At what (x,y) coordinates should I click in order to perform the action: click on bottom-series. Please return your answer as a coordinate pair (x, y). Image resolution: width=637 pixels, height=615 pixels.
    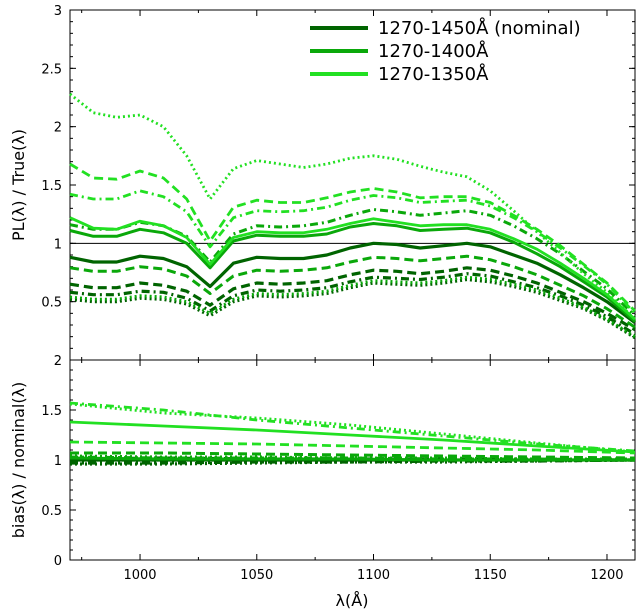
    Looking at the image, I should click on (352, 433).